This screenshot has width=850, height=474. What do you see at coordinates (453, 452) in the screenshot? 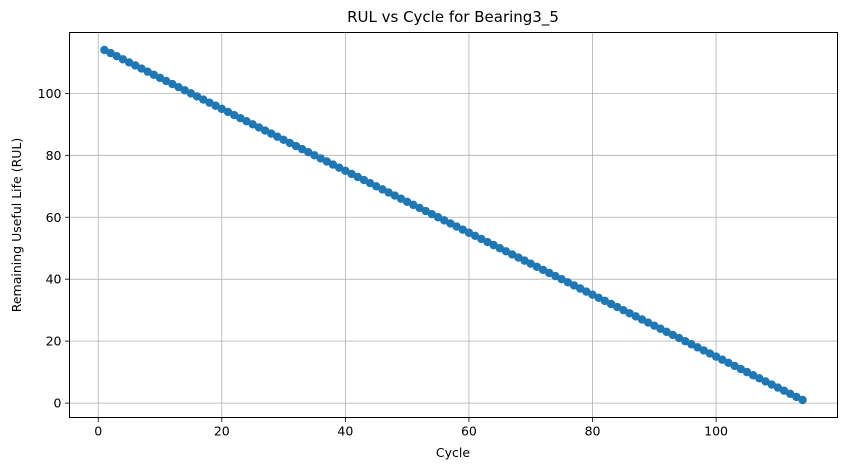
I see `x-axis-label: Cycle` at bounding box center [453, 452].